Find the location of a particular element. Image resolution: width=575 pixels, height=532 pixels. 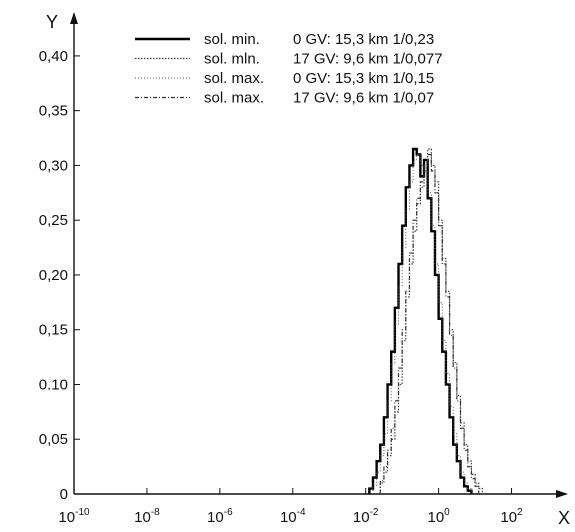

y-tick-label: 0,05 is located at coordinates (53, 439).